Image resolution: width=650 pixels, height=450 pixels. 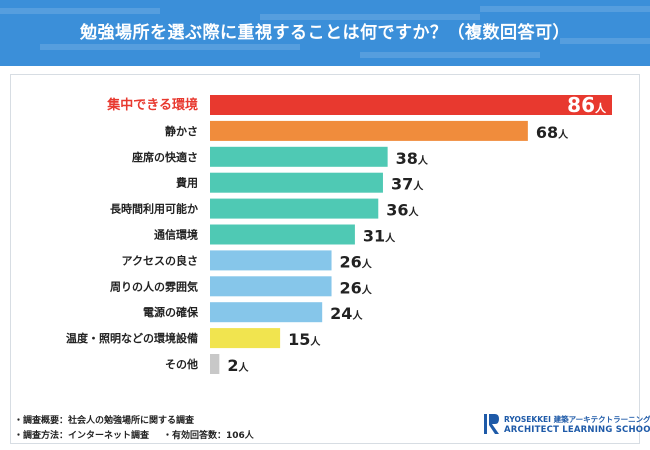 I want to click on logo-line2: ARCHITECT LEARNING SCHOOL, so click(x=577, y=430).